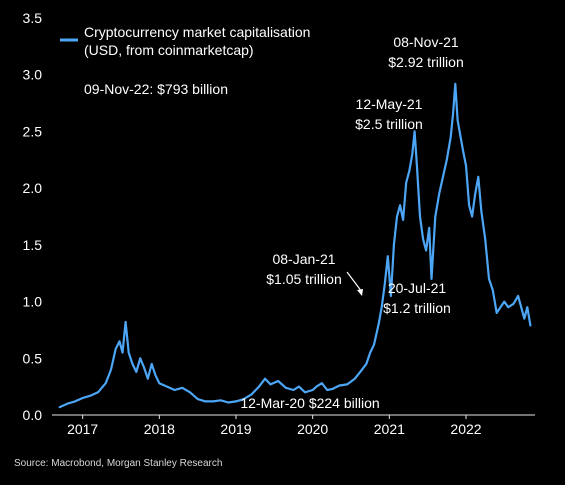 The image size is (565, 485). What do you see at coordinates (33, 188) in the screenshot?
I see `y-tick-label-4: 2.0` at bounding box center [33, 188].